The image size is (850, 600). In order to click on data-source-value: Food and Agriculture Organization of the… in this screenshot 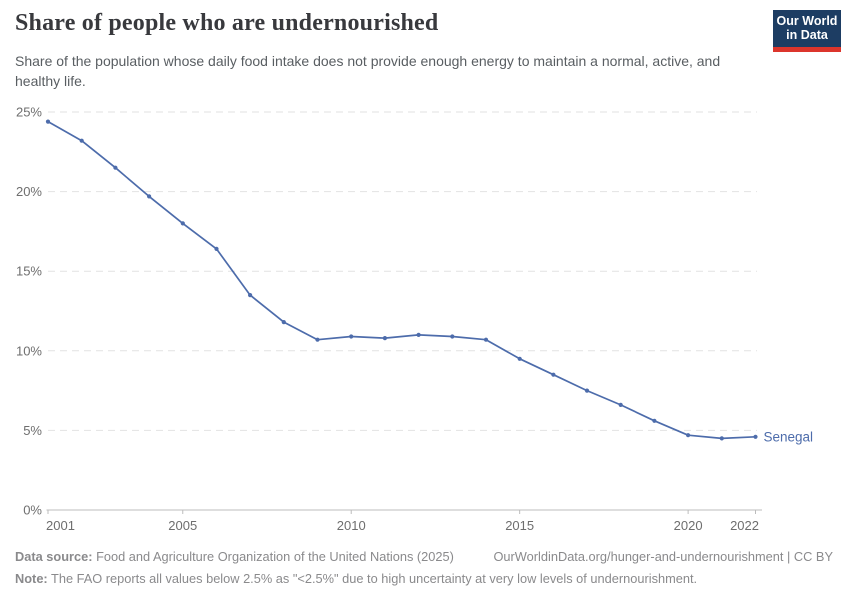, I will do `click(273, 556)`.